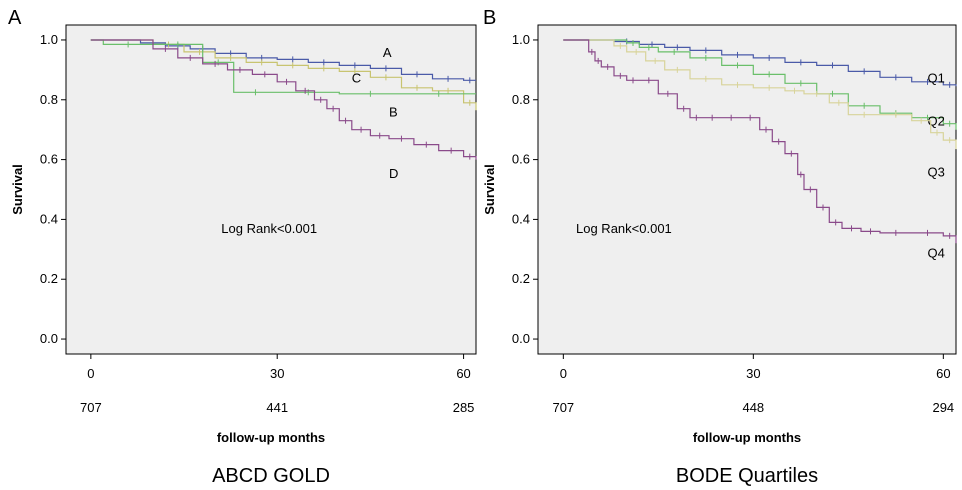  I want to click on series-label-q1: Q1, so click(936, 77).